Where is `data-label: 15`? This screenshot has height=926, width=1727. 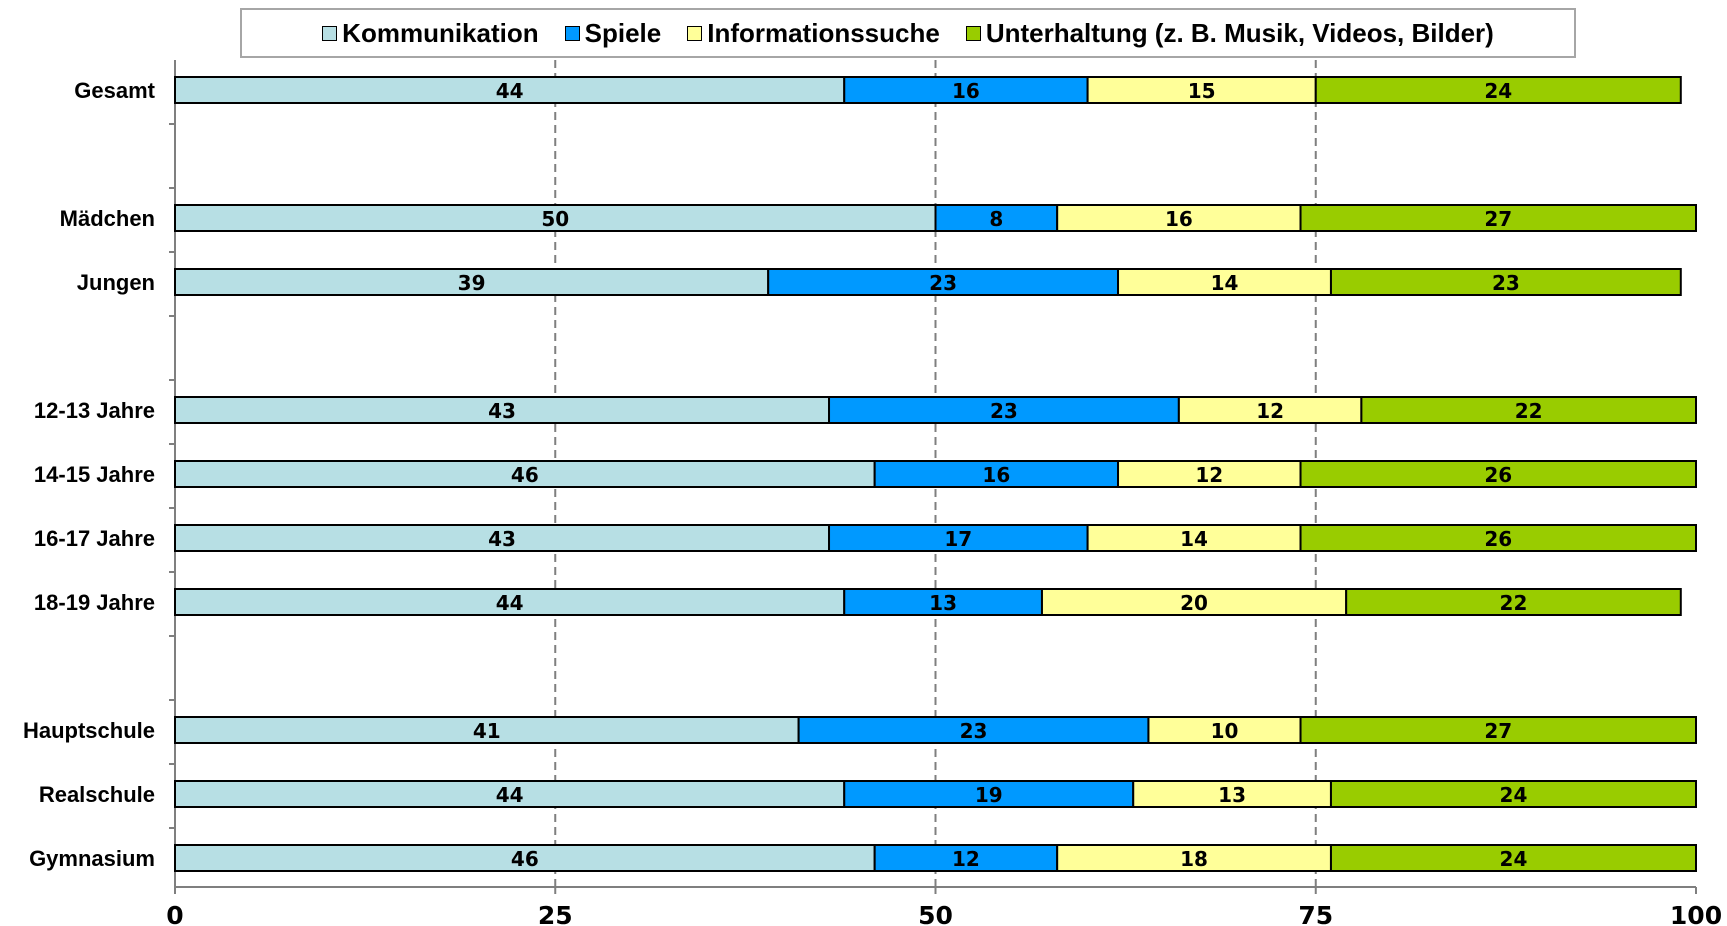 data-label: 15 is located at coordinates (1202, 91).